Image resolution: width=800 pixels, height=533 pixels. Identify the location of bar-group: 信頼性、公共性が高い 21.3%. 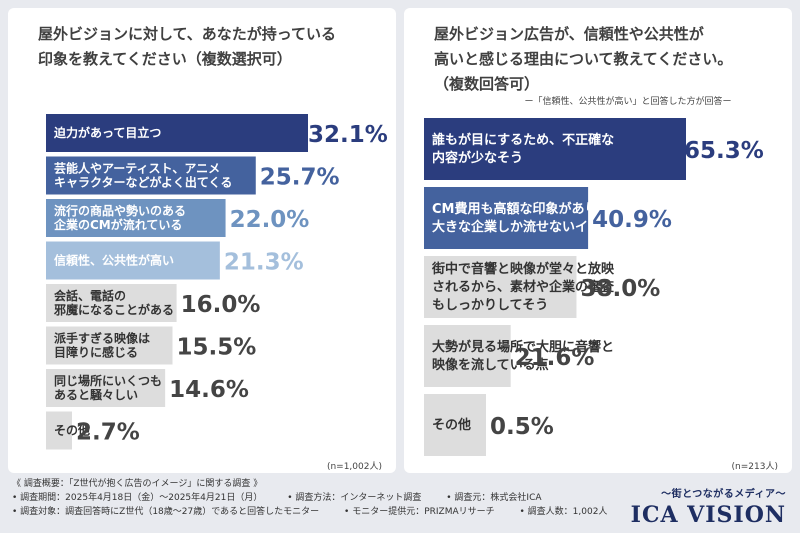
(175, 260).